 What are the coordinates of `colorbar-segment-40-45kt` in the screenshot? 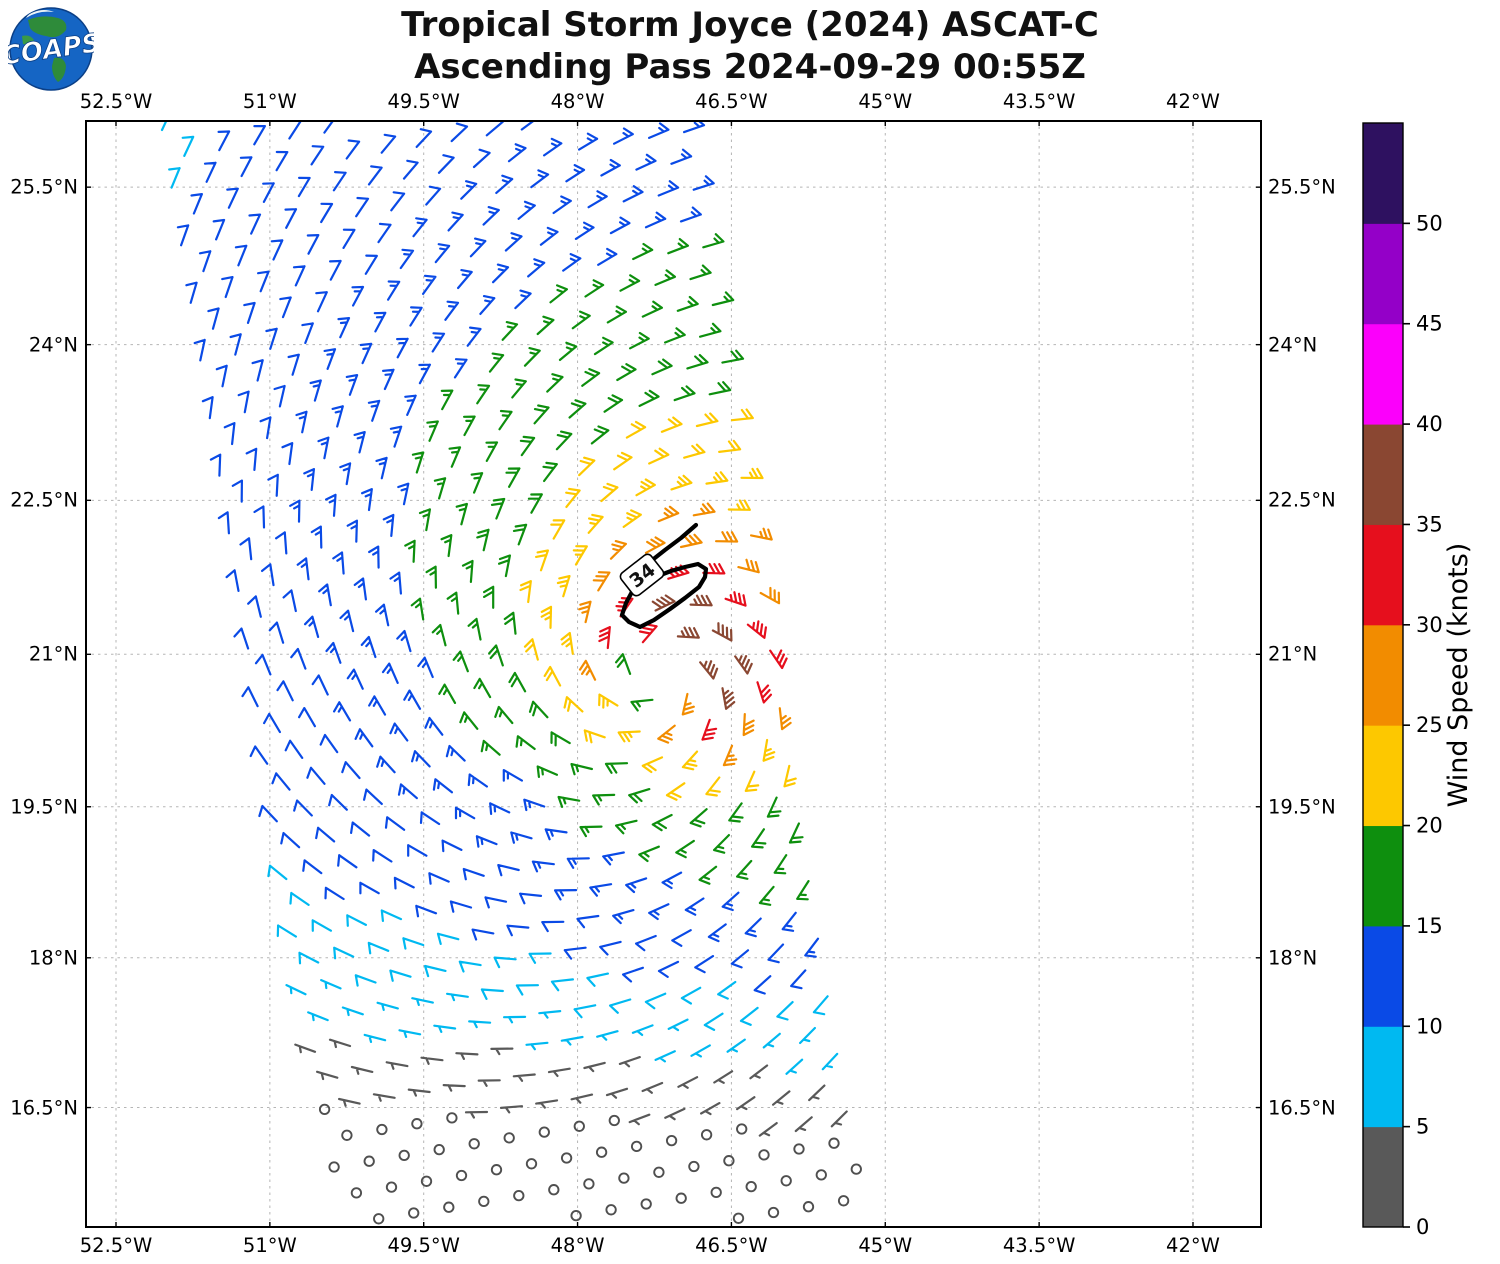 It's located at (1383, 374).